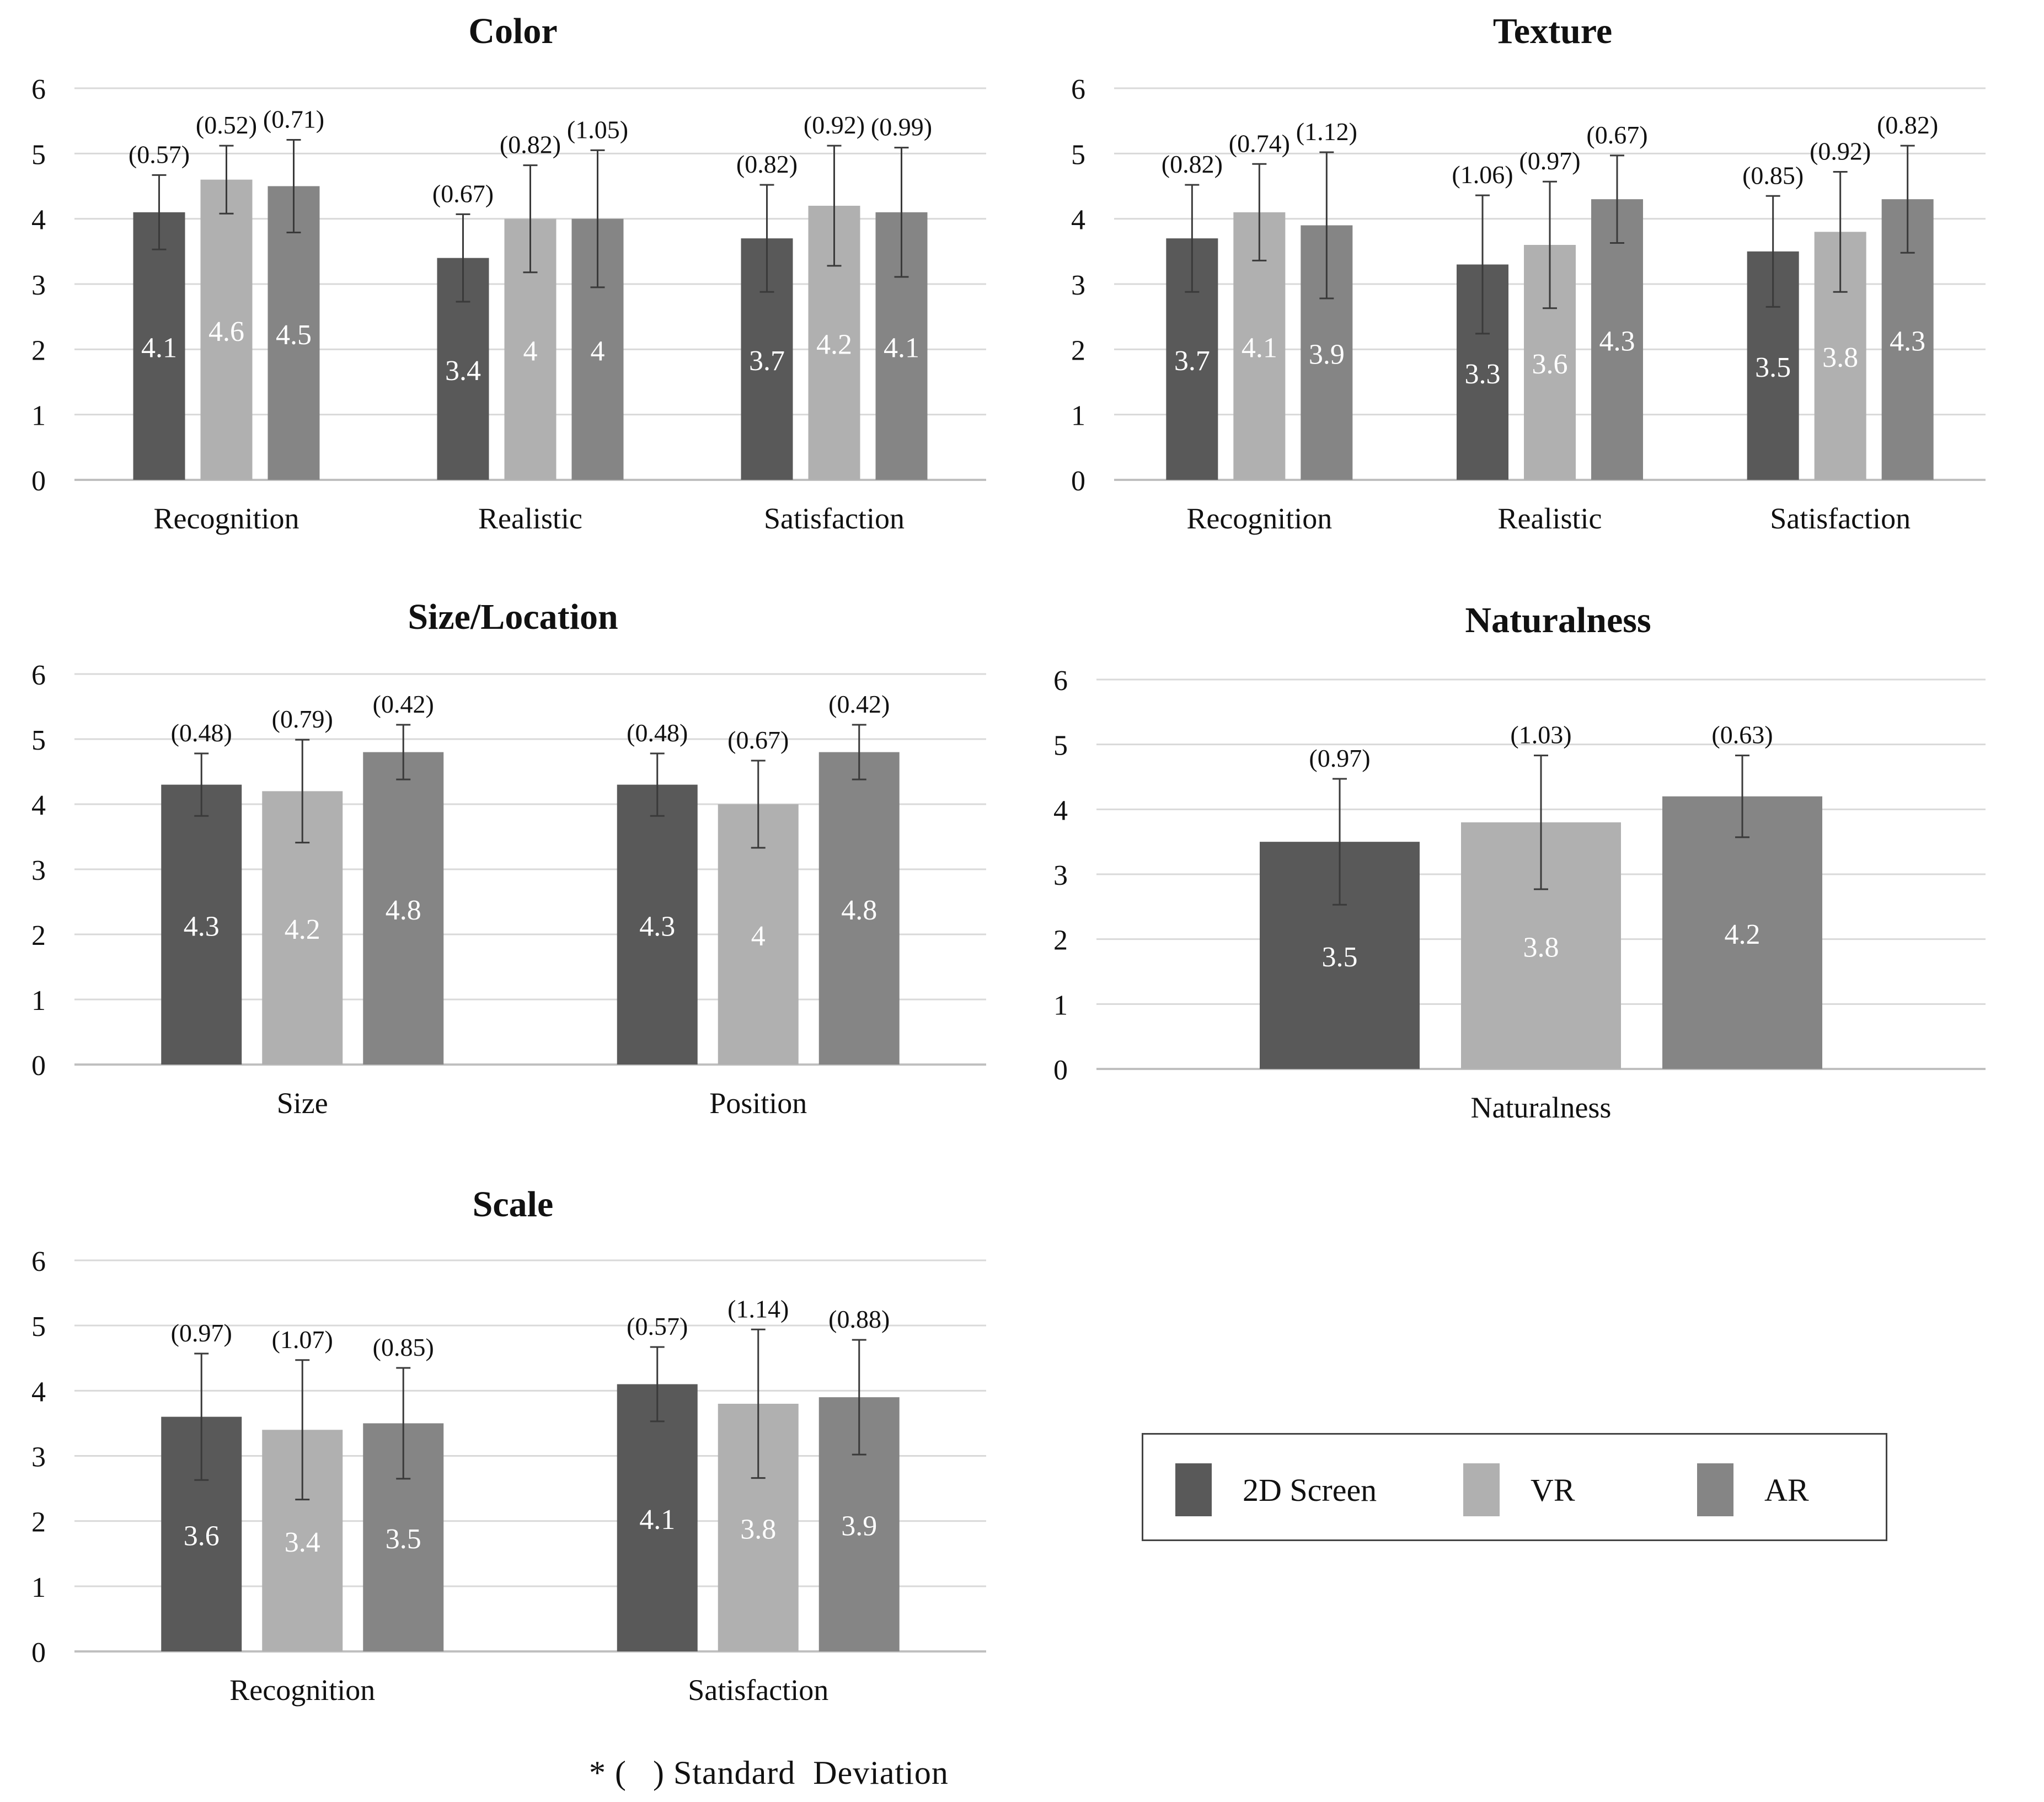  I want to click on sd-label: (0.74), so click(1260, 143).